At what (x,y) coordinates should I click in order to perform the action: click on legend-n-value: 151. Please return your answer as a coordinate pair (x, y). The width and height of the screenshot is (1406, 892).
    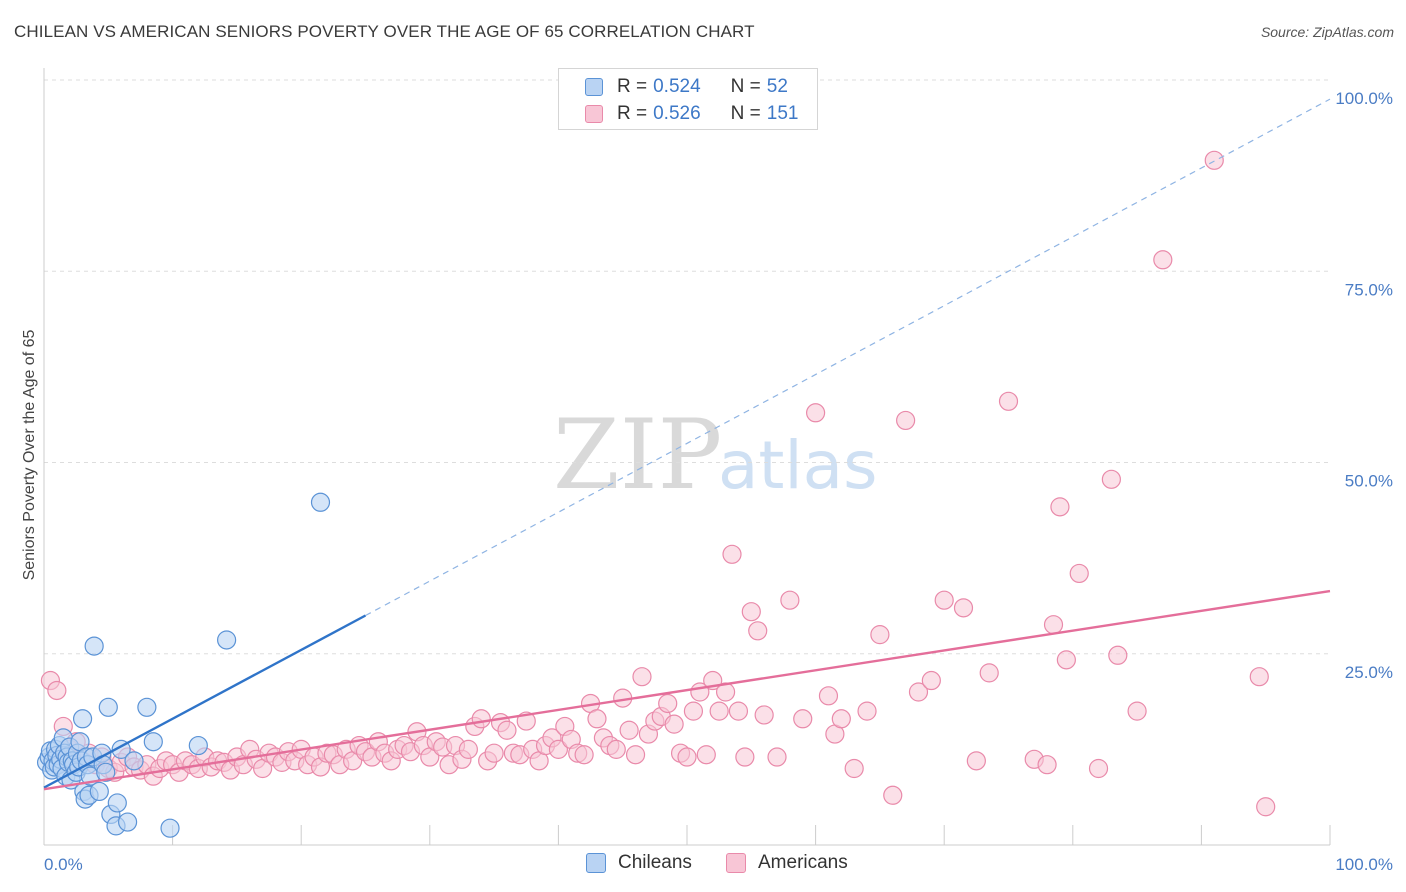
    Looking at the image, I should click on (782, 113).